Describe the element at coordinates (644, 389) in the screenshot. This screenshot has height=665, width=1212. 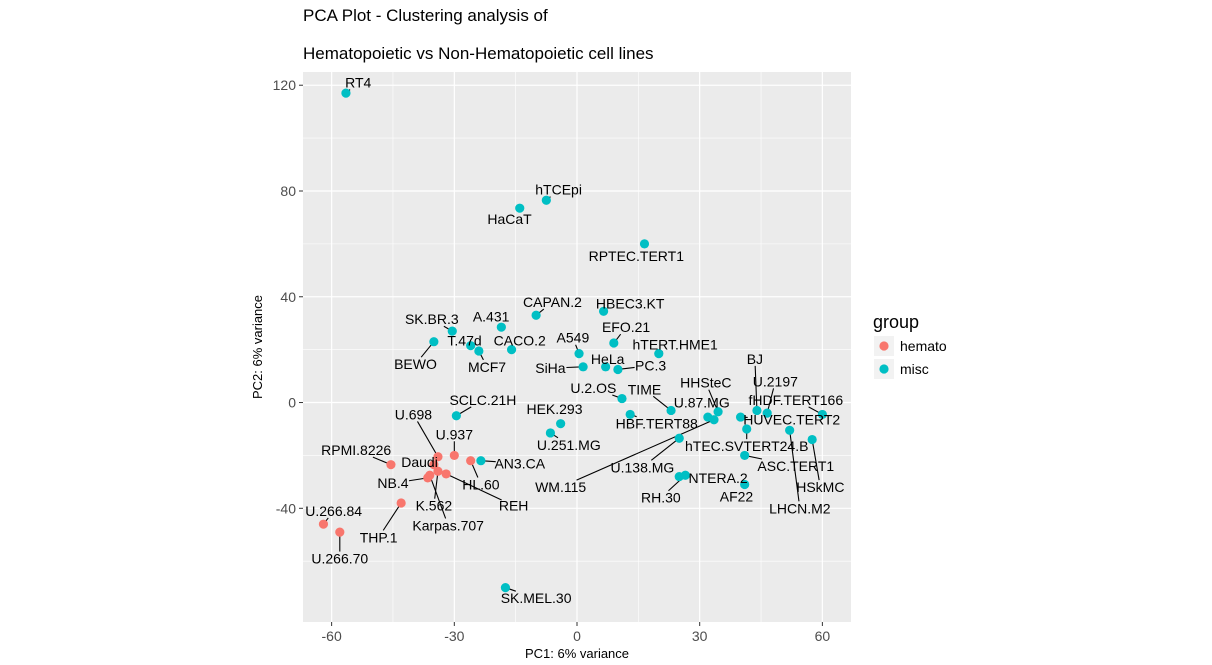
I see `point-label: TIME` at that location.